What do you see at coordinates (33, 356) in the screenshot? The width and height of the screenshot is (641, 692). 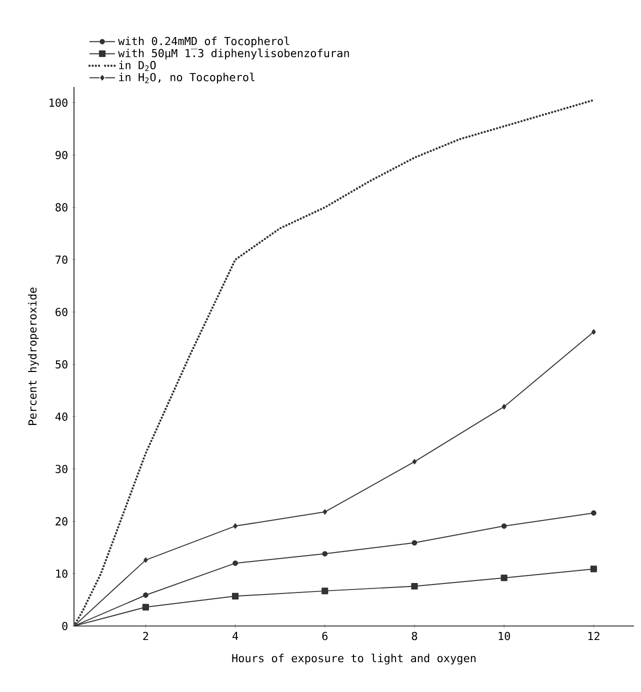 I see `y-axis-title: Percent hydroperoxide` at bounding box center [33, 356].